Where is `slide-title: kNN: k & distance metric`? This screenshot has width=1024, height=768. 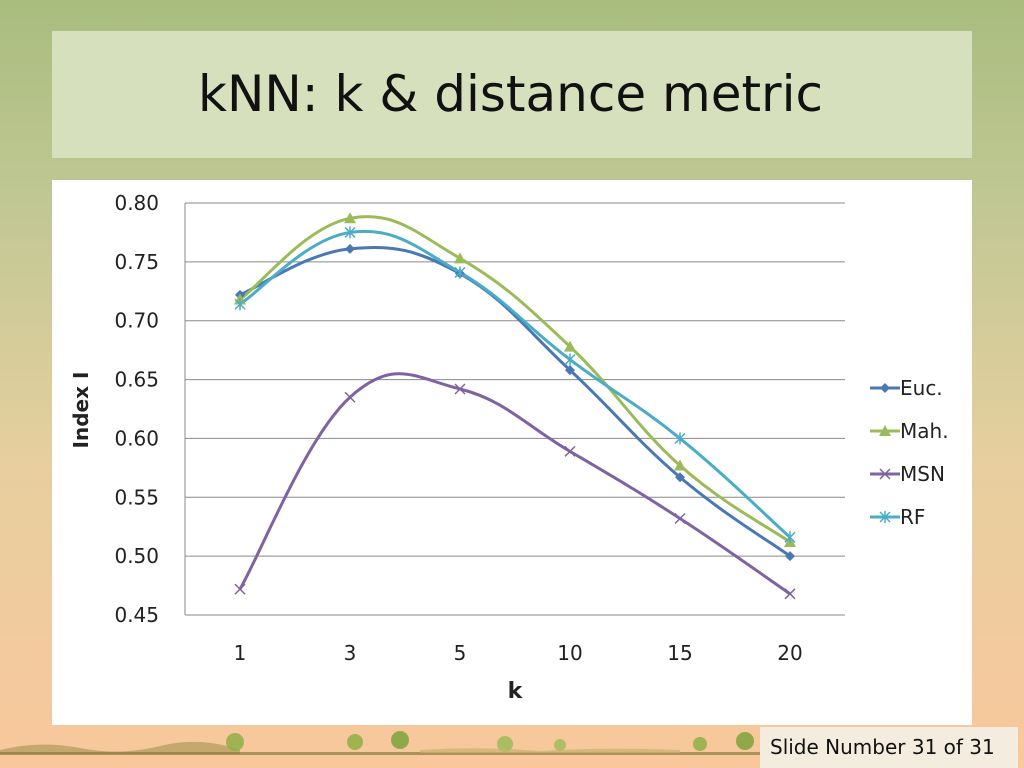 slide-title: kNN: k & distance metric is located at coordinates (510, 94).